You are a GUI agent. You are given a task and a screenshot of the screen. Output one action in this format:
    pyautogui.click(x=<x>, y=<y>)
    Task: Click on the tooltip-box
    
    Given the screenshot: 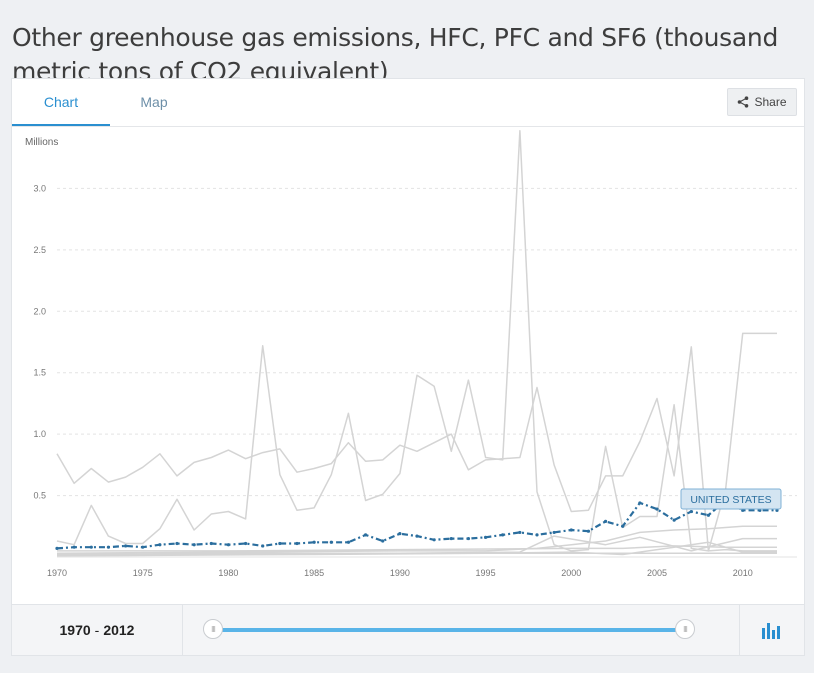 What is the action you would take?
    pyautogui.click(x=731, y=499)
    